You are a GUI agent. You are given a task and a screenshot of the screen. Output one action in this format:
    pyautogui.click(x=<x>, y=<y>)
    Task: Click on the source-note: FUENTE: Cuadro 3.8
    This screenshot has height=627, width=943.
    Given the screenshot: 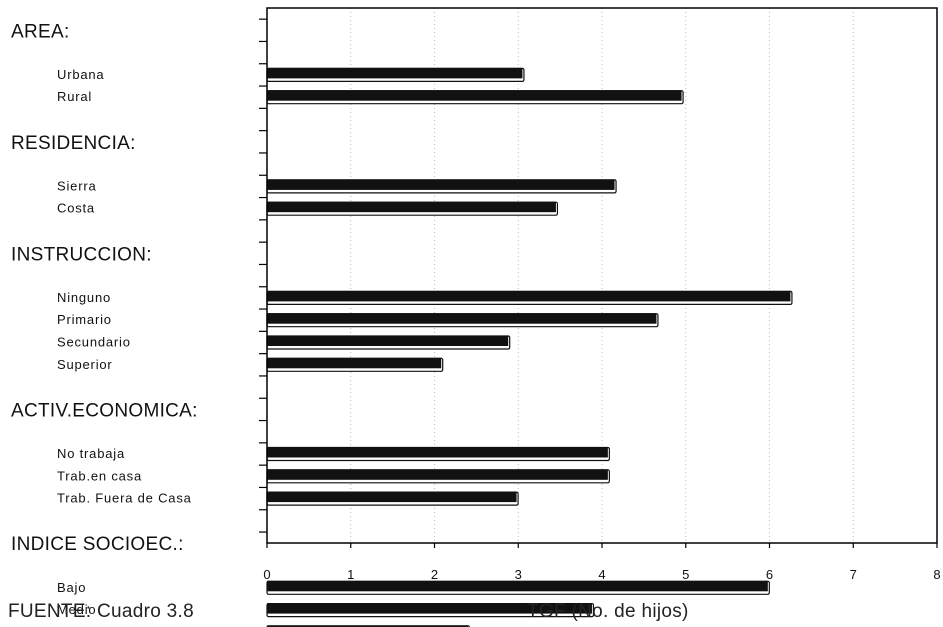 What is the action you would take?
    pyautogui.click(x=101, y=611)
    